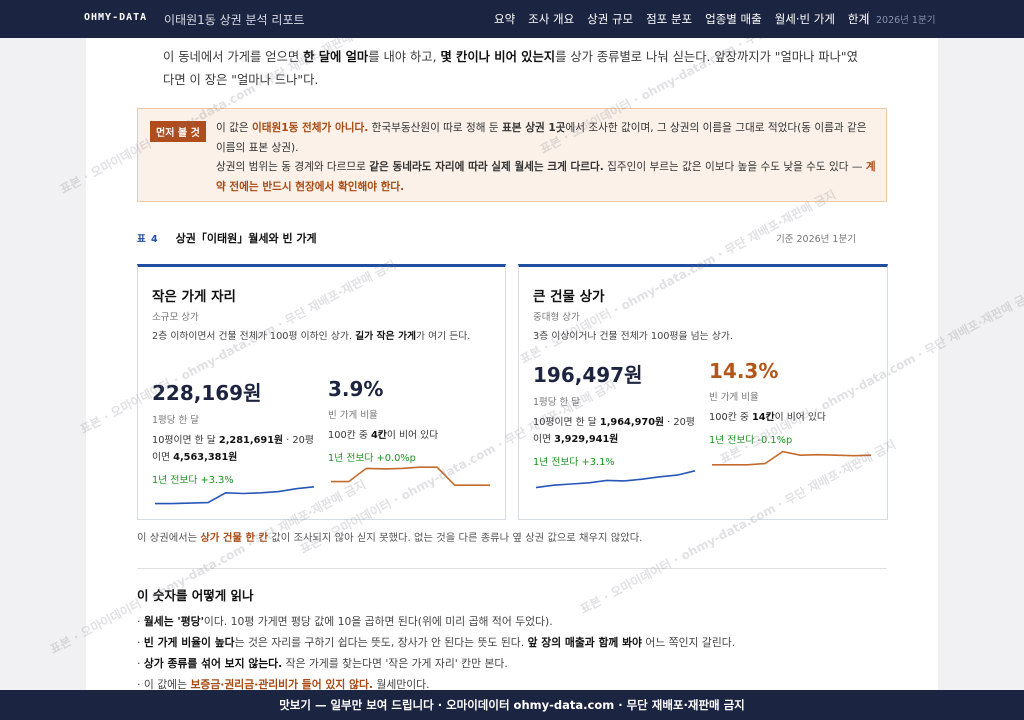 This screenshot has width=1024, height=720. I want to click on vacancy-value: 3.9%, so click(356, 389).